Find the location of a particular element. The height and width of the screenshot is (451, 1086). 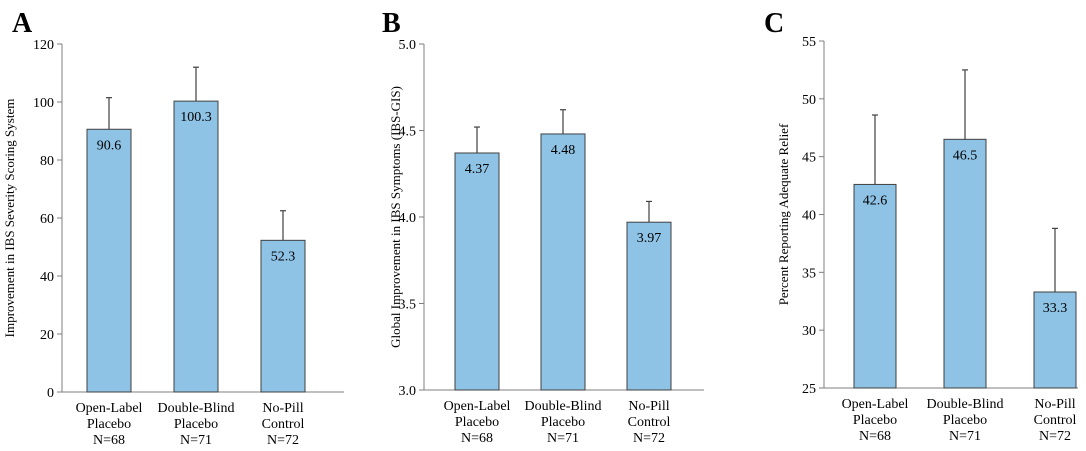

data-label: 4.48 is located at coordinates (563, 150).